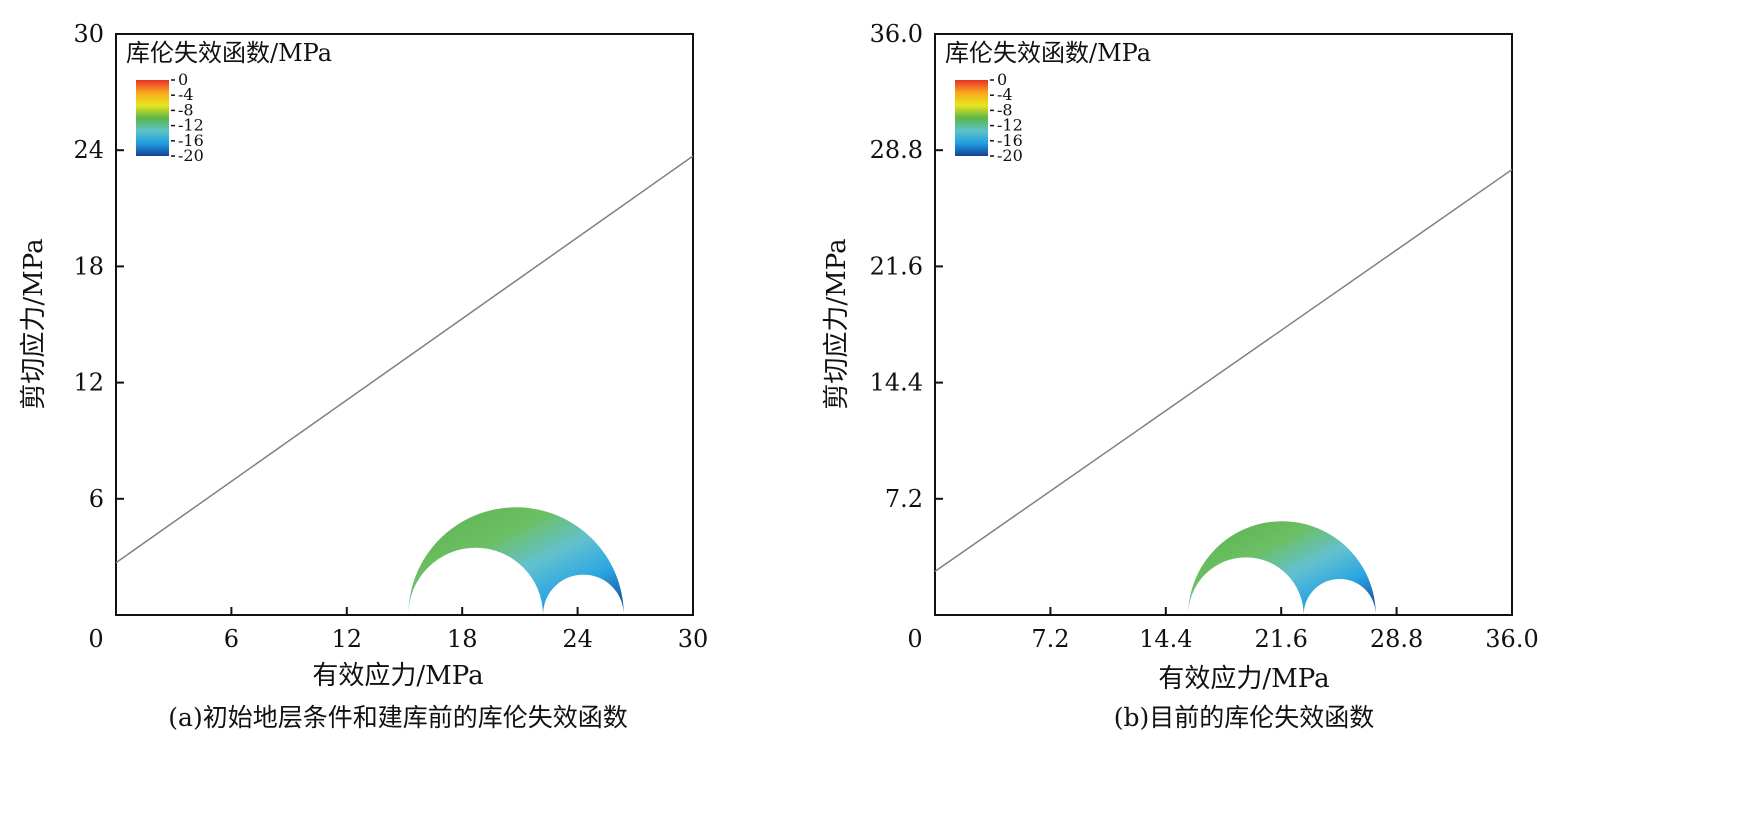 The height and width of the screenshot is (831, 1744). Describe the element at coordinates (88, 34) in the screenshot. I see `y-tick-label: 30` at that location.